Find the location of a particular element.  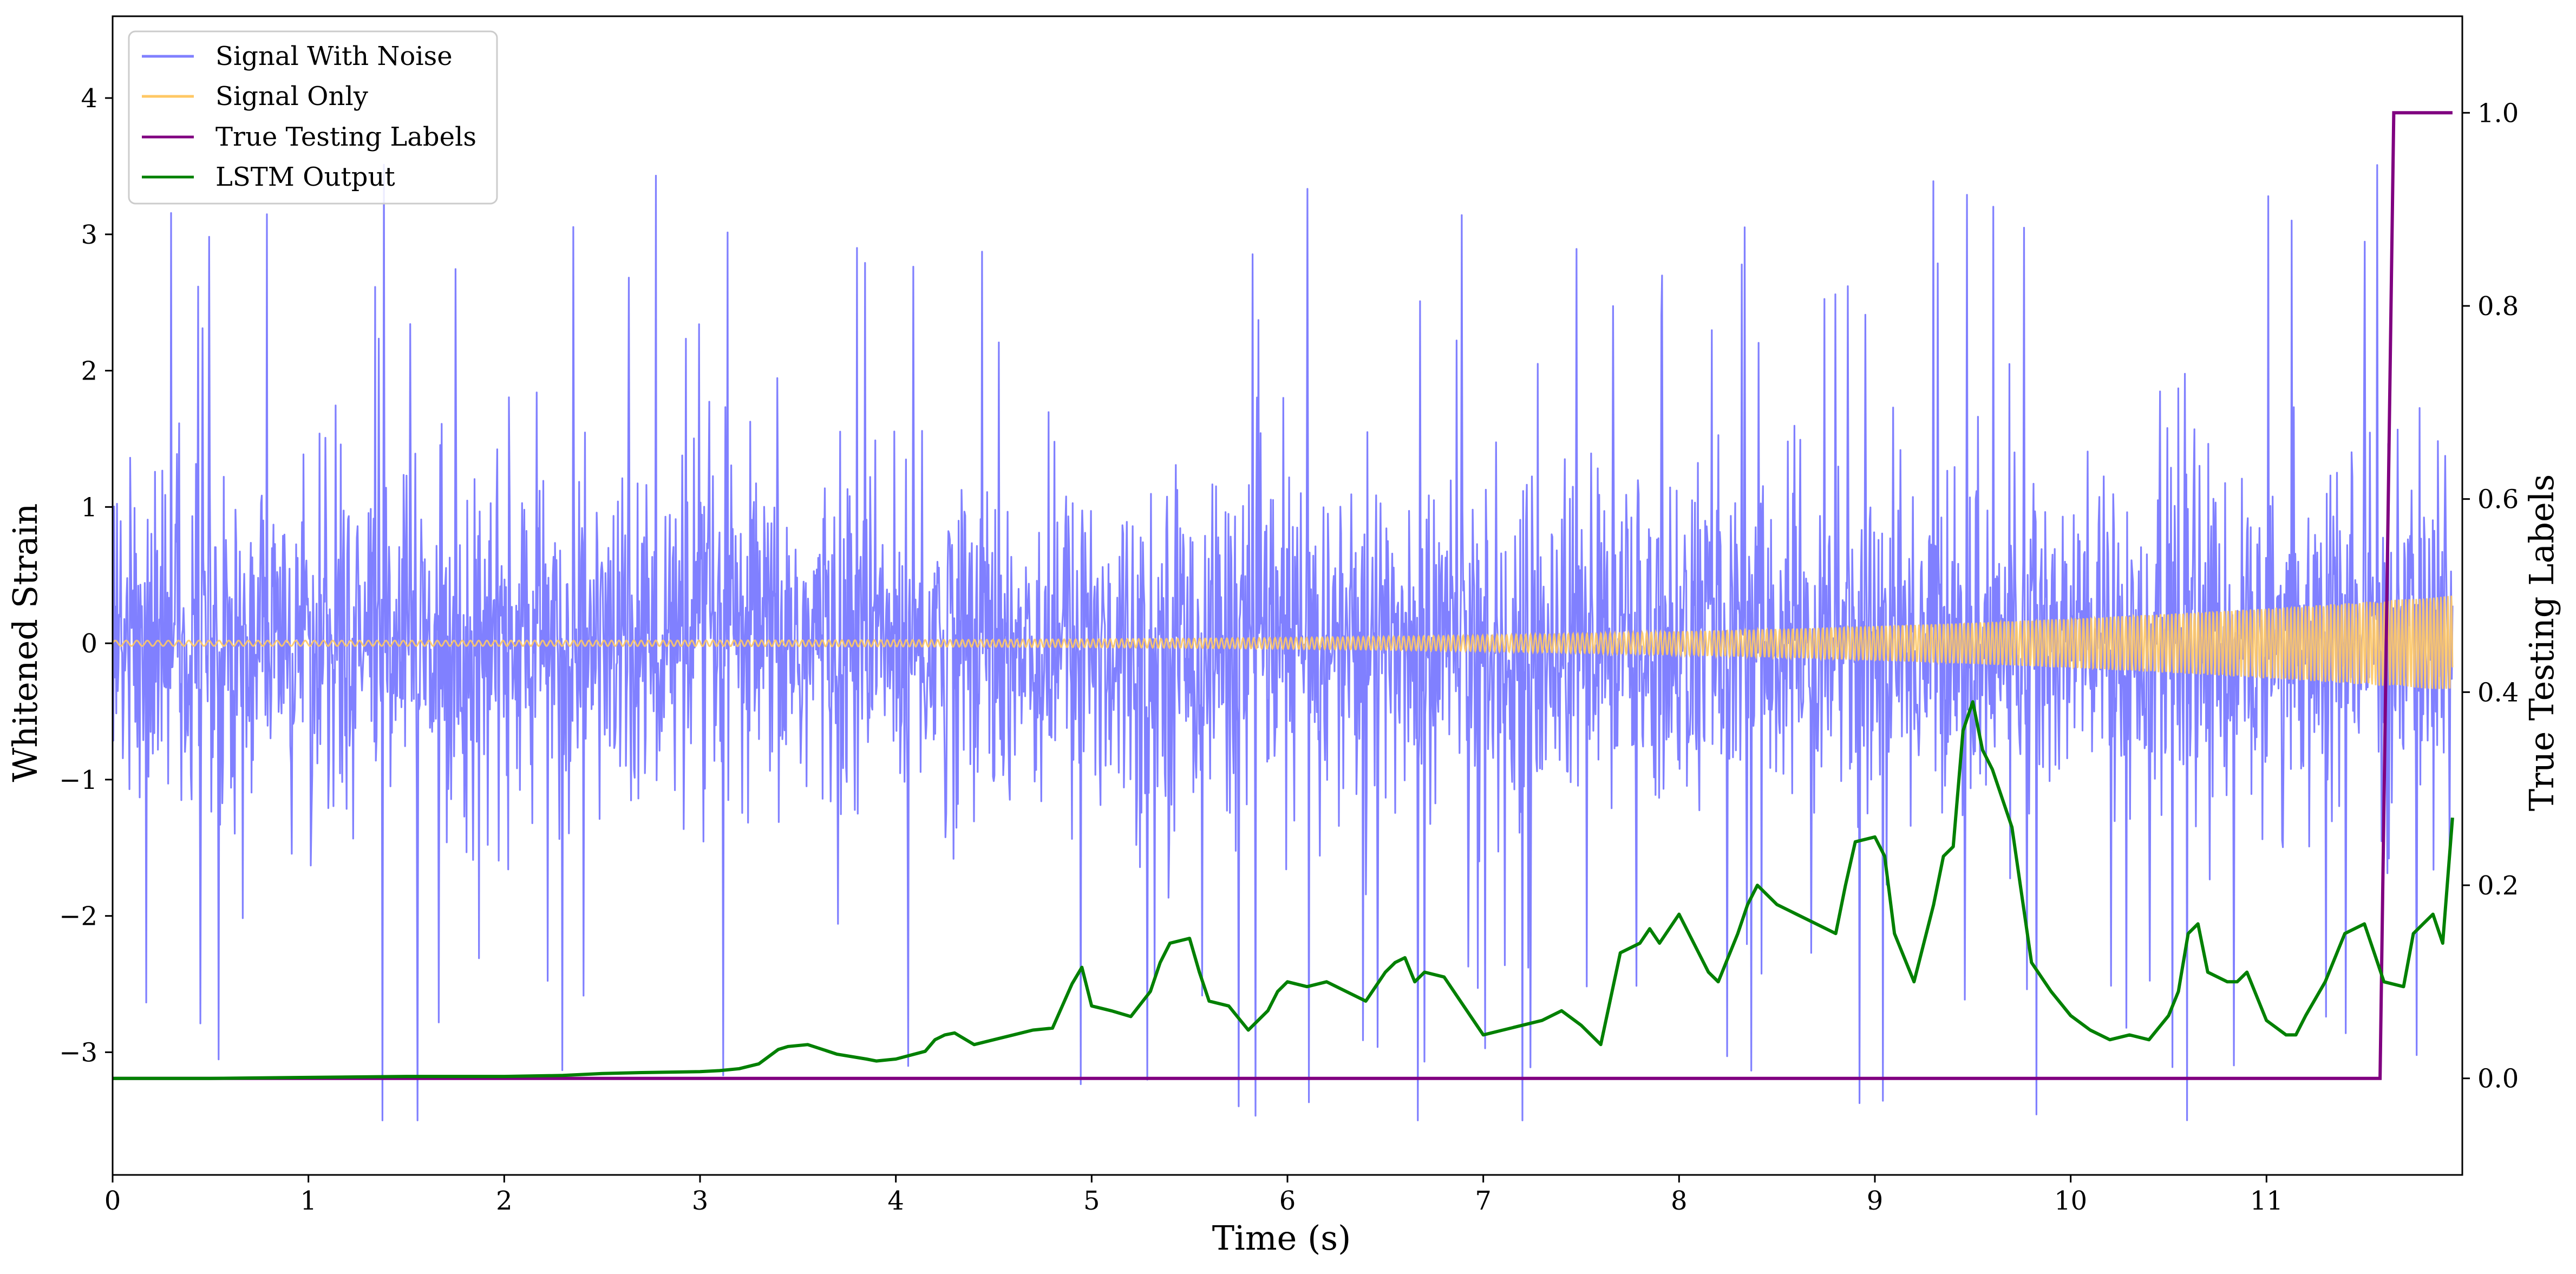

y2-tick-label: 1.0 is located at coordinates (2498, 113).